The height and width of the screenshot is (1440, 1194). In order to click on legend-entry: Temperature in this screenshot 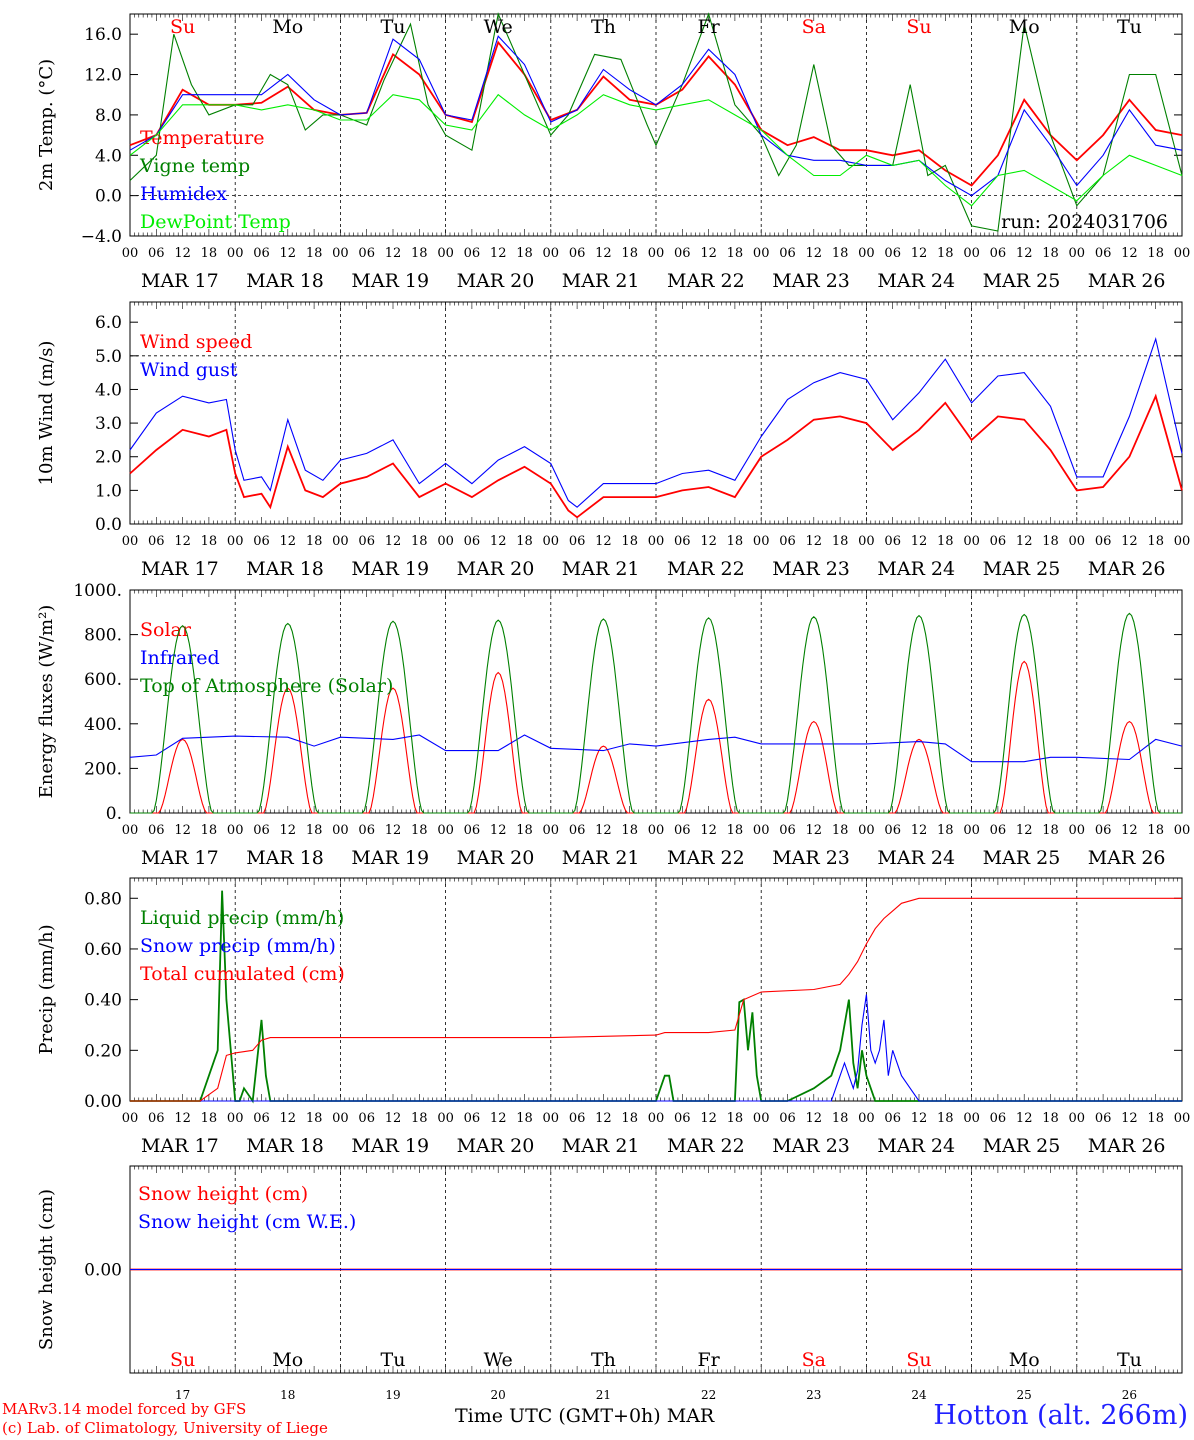, I will do `click(202, 138)`.